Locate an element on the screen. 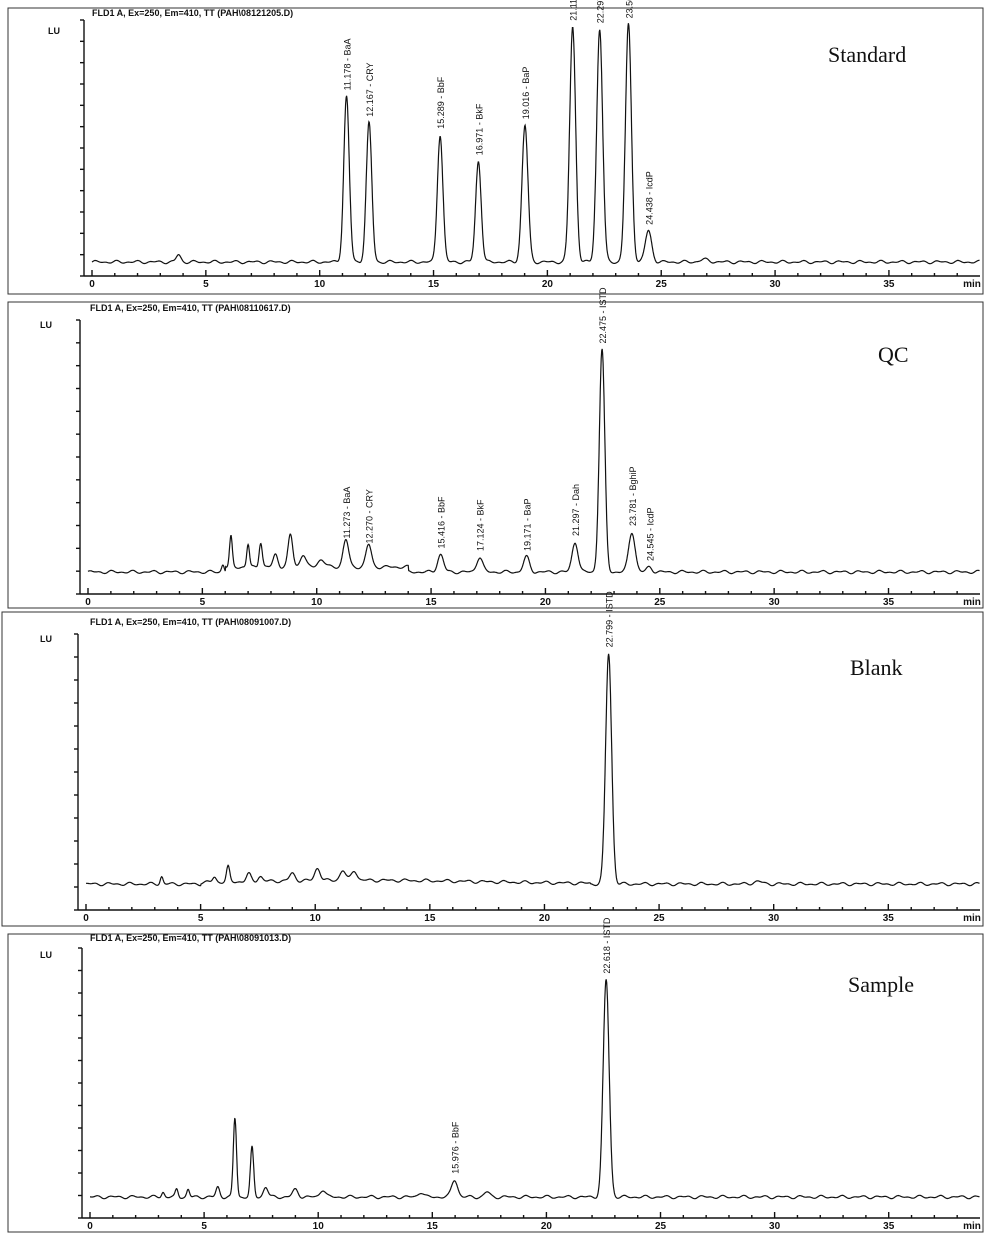 Image resolution: width=985 pixels, height=1236 pixels. peak-label: 22.799 - ISTD is located at coordinates (610, 619).